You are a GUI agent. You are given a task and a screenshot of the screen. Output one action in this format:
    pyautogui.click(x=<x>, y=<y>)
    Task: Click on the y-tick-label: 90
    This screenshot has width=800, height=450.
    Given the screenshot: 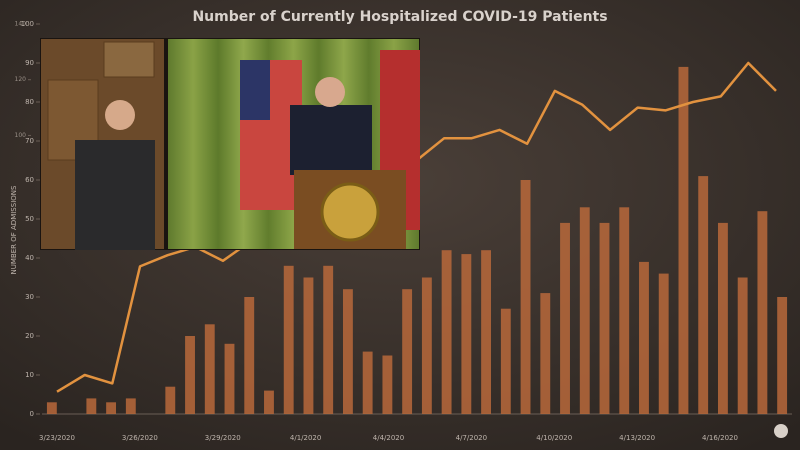 What is the action you would take?
    pyautogui.click(x=29, y=63)
    